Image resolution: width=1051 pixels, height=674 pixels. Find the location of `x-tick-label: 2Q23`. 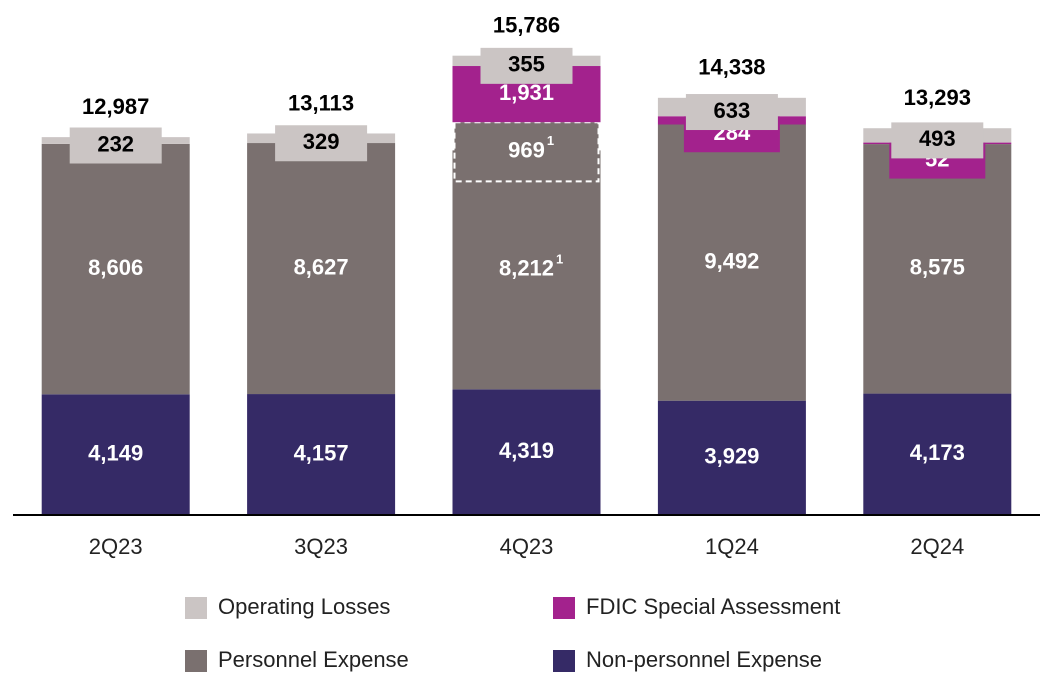

x-tick-label: 2Q23 is located at coordinates (116, 546).